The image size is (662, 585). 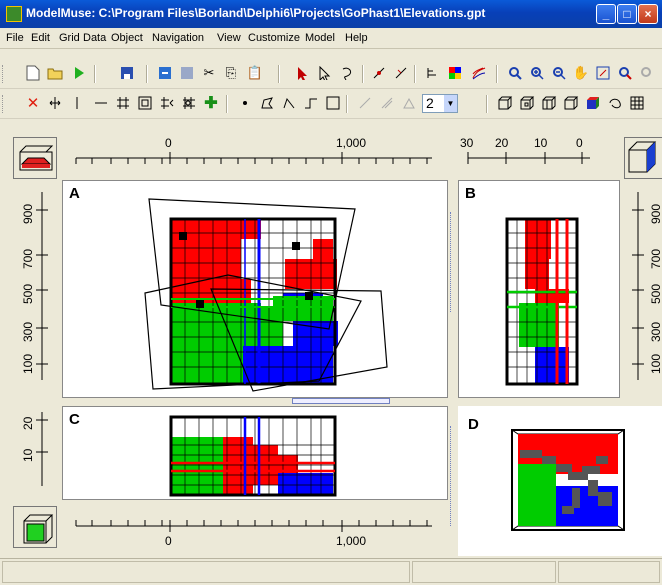 I want to click on delete-vertex-icon, so click(x=401, y=73).